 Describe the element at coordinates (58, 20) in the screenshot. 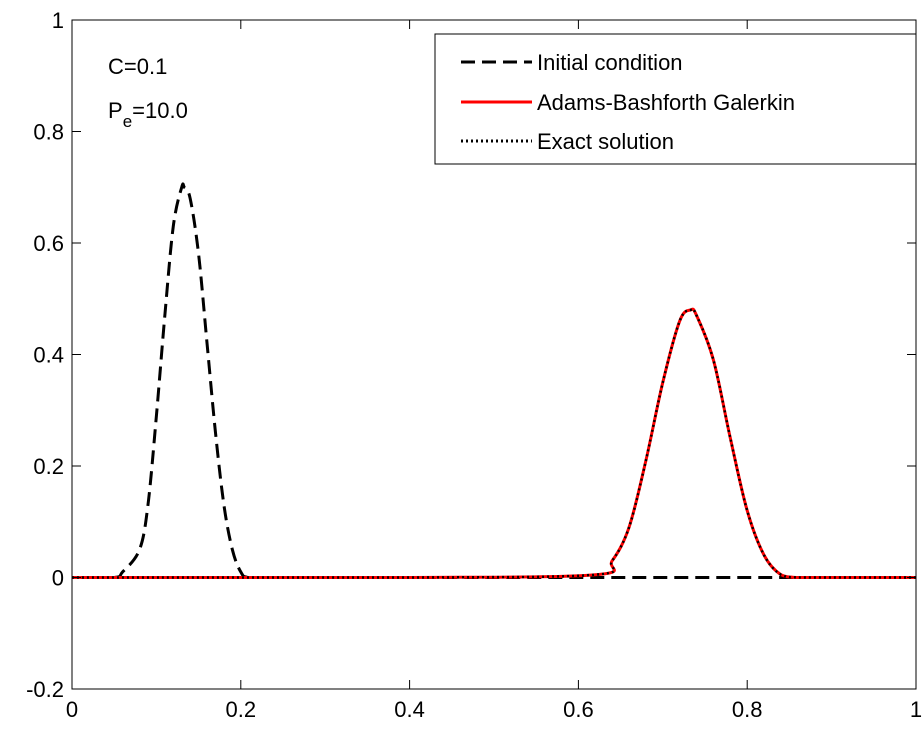

I see `y-tick-label: 1` at that location.